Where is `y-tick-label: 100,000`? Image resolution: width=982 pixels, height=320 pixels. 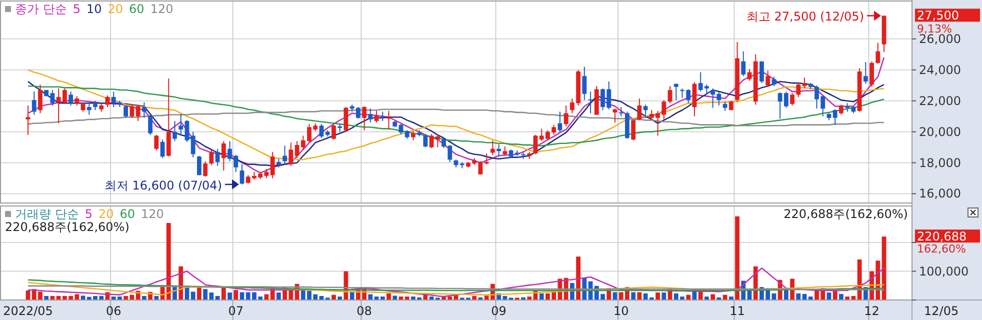
y-tick-label: 100,000 is located at coordinates (944, 271).